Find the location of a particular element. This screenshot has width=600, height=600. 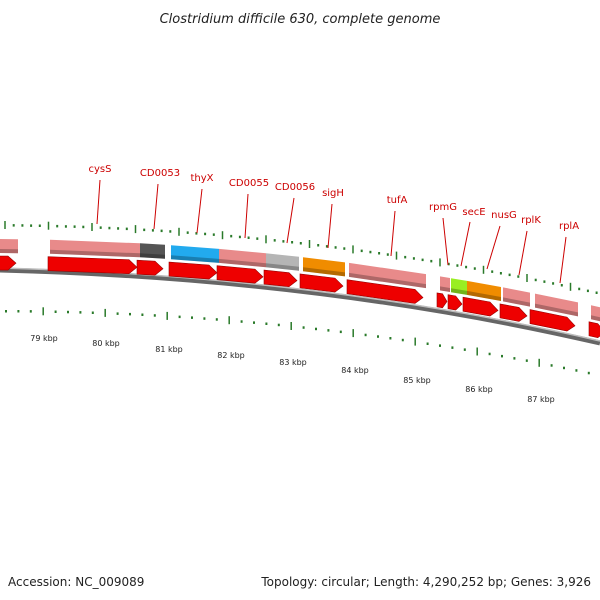

gene-label-cd0053: CD0053 is located at coordinates (160, 173).